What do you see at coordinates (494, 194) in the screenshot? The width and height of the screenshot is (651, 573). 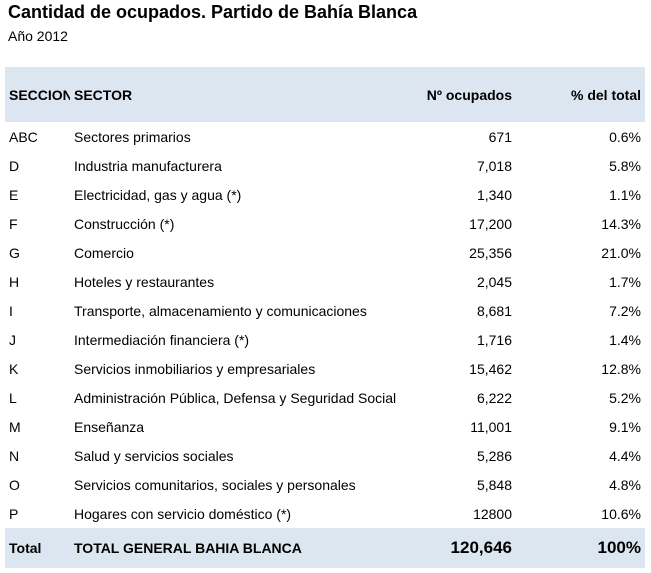 I see `table-cell: 1,340` at bounding box center [494, 194].